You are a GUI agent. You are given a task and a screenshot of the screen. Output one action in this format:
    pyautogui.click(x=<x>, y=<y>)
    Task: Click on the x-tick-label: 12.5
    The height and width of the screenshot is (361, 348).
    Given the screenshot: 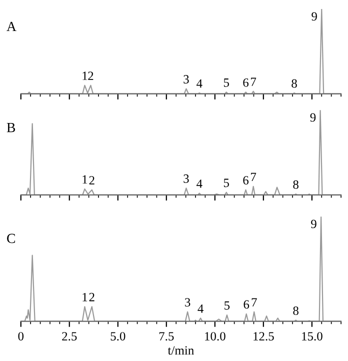 What is the action you would take?
    pyautogui.click(x=264, y=336)
    